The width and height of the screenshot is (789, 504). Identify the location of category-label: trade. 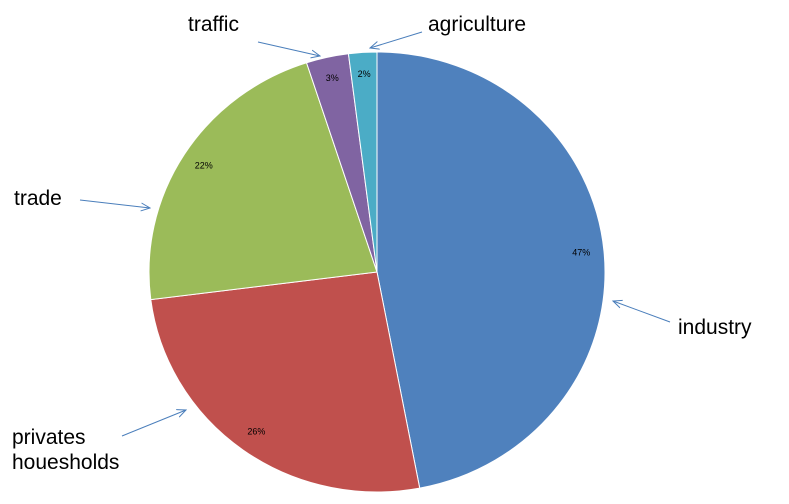
(38, 198).